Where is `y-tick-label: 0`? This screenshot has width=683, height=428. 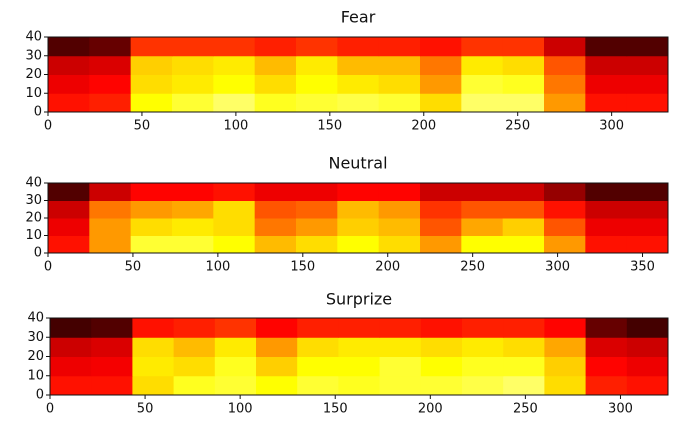 y-tick-label: 0 is located at coordinates (40, 395).